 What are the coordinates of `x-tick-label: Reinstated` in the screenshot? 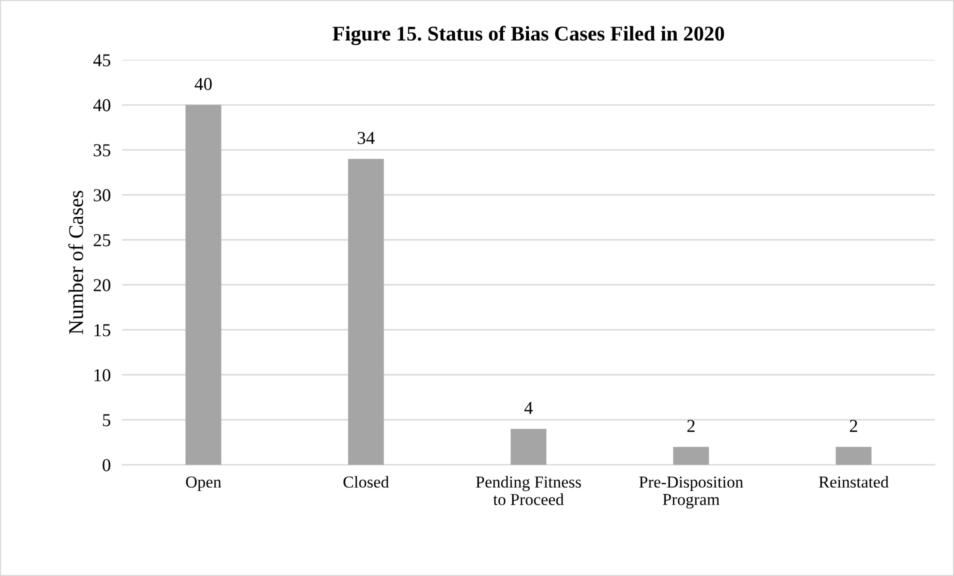 It's located at (853, 482).